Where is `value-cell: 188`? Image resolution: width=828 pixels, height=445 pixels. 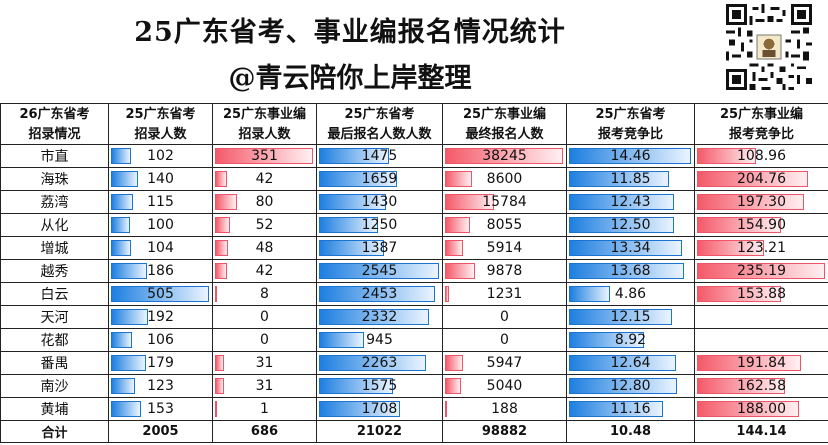
value-cell: 188 is located at coordinates (504, 409).